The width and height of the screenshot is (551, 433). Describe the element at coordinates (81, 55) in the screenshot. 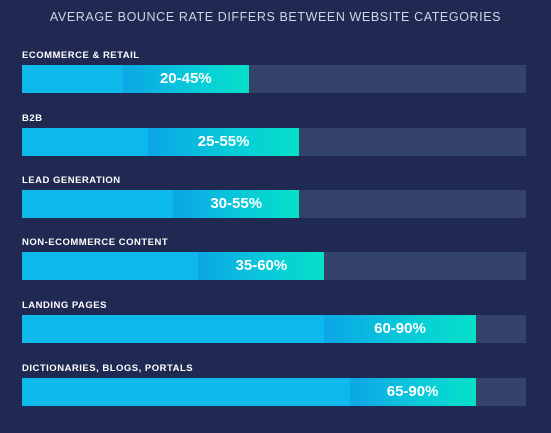

I see `category-label: ECOMMERCE & RETAIL` at that location.